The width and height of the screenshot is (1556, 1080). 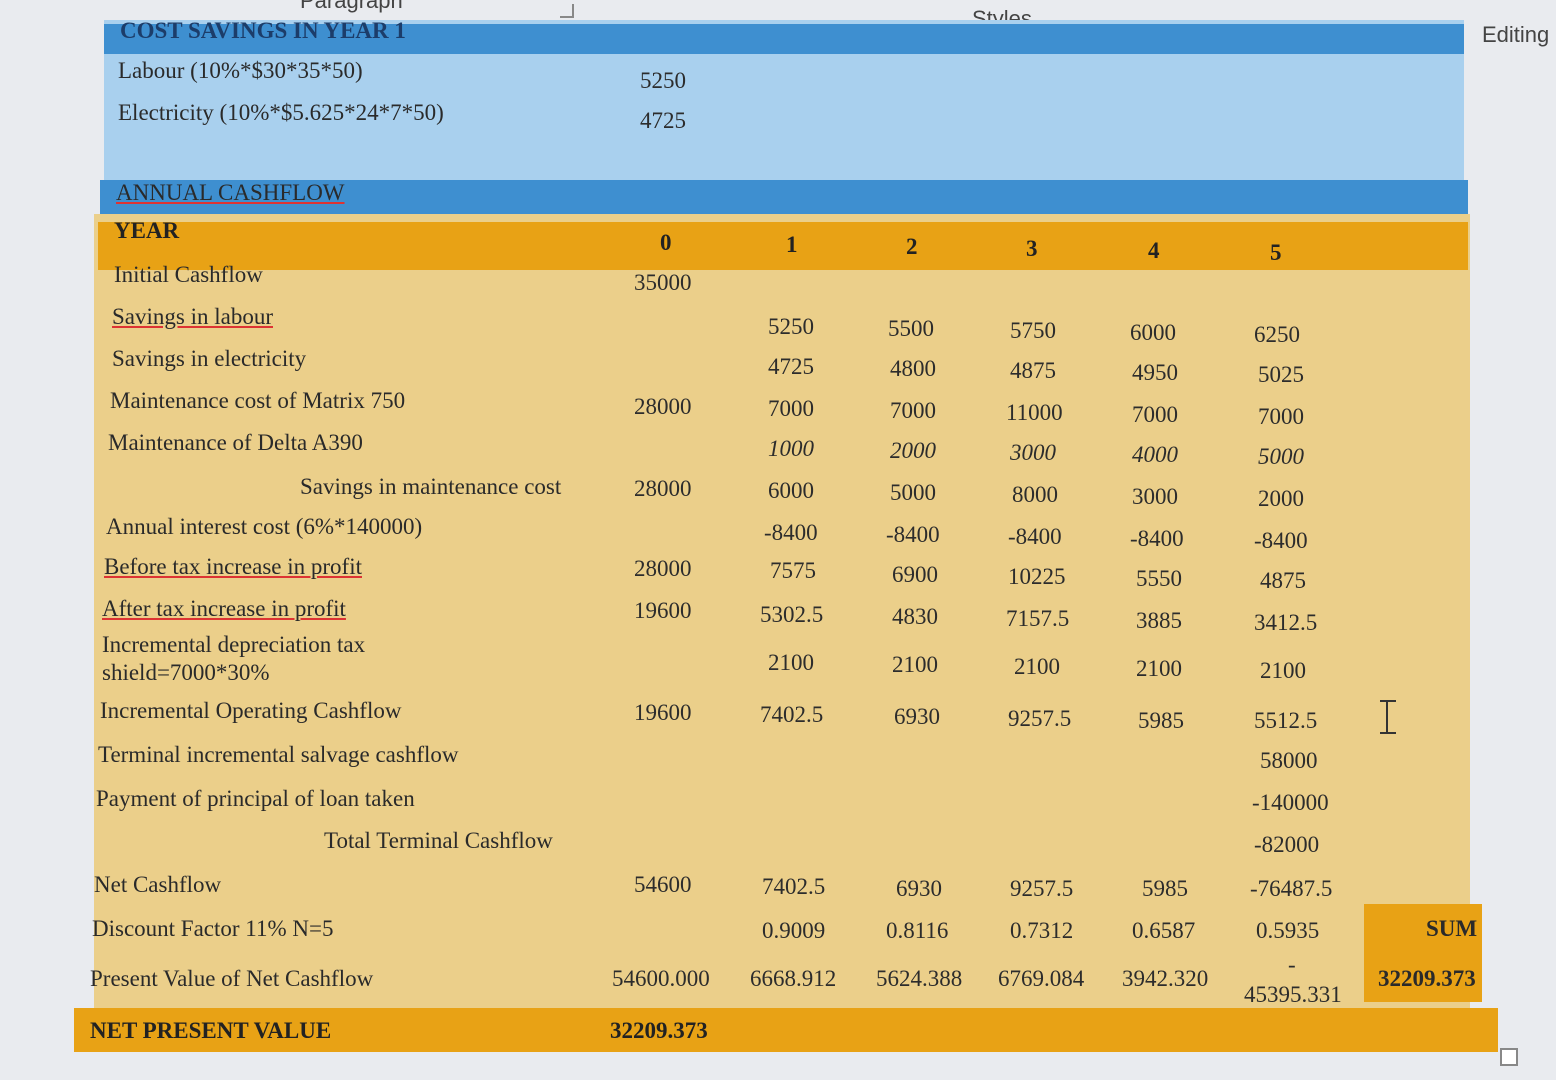 What do you see at coordinates (793, 978) in the screenshot?
I see `cell-pv-y1: 6668.912` at bounding box center [793, 978].